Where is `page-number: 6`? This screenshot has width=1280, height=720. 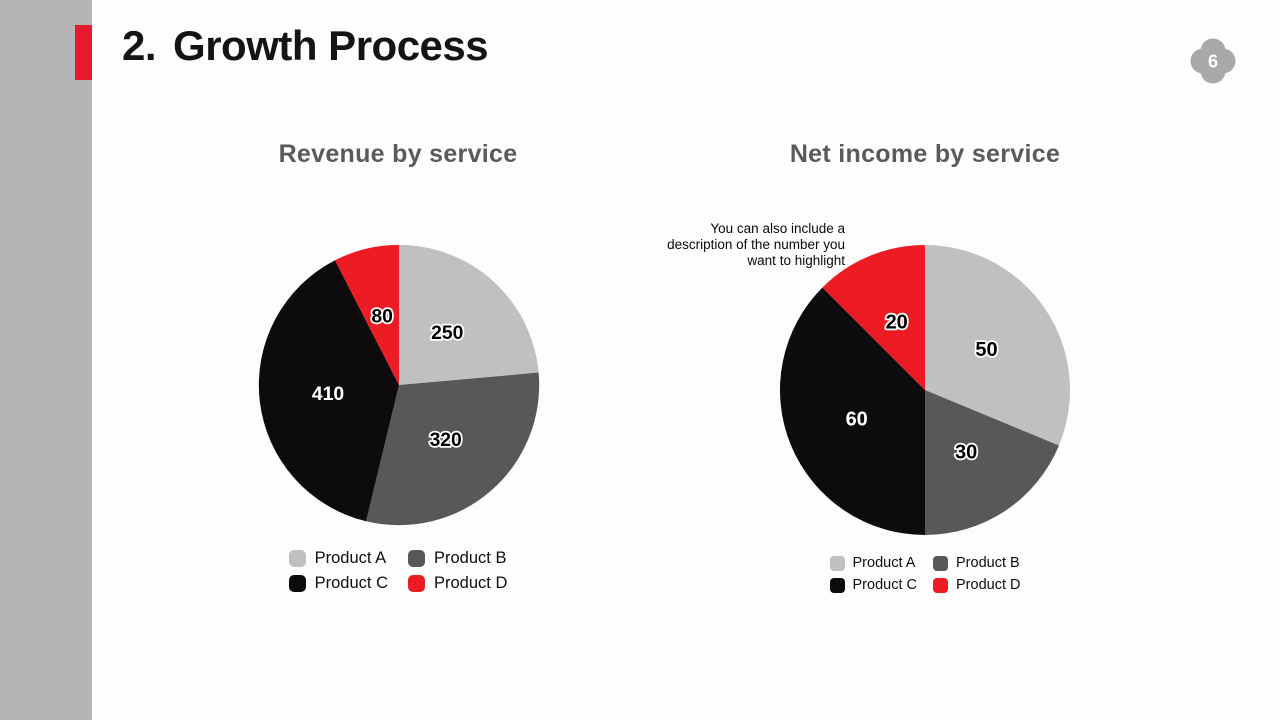 page-number: 6 is located at coordinates (1213, 62).